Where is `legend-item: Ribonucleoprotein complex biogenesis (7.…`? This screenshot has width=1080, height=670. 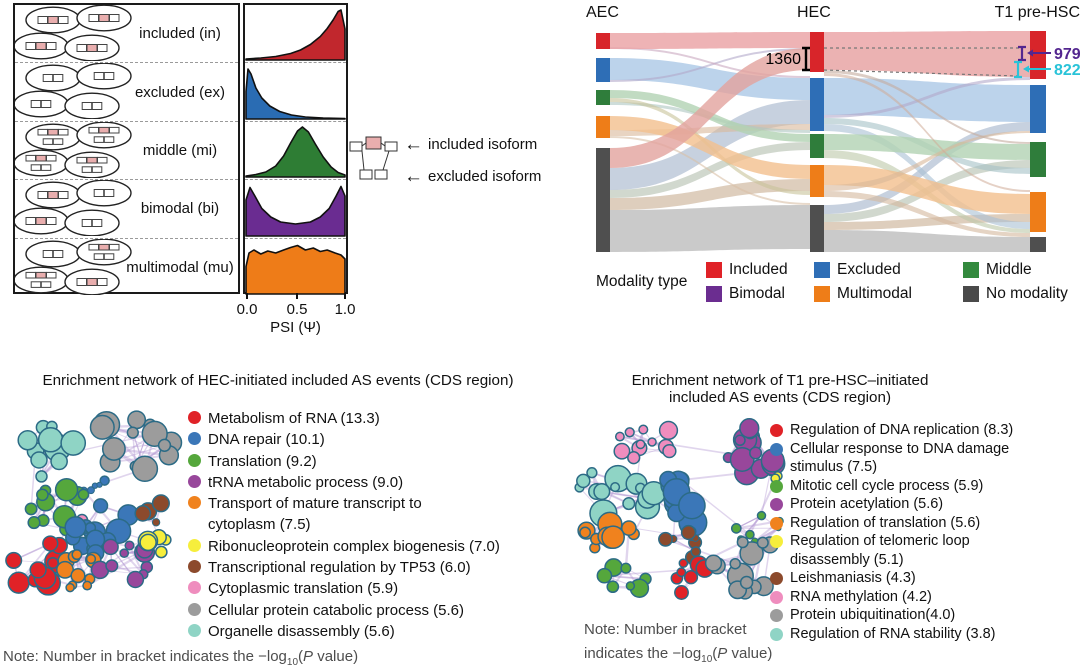 legend-item: Ribonucleoprotein complex biogenesis (7.… is located at coordinates (376, 546).